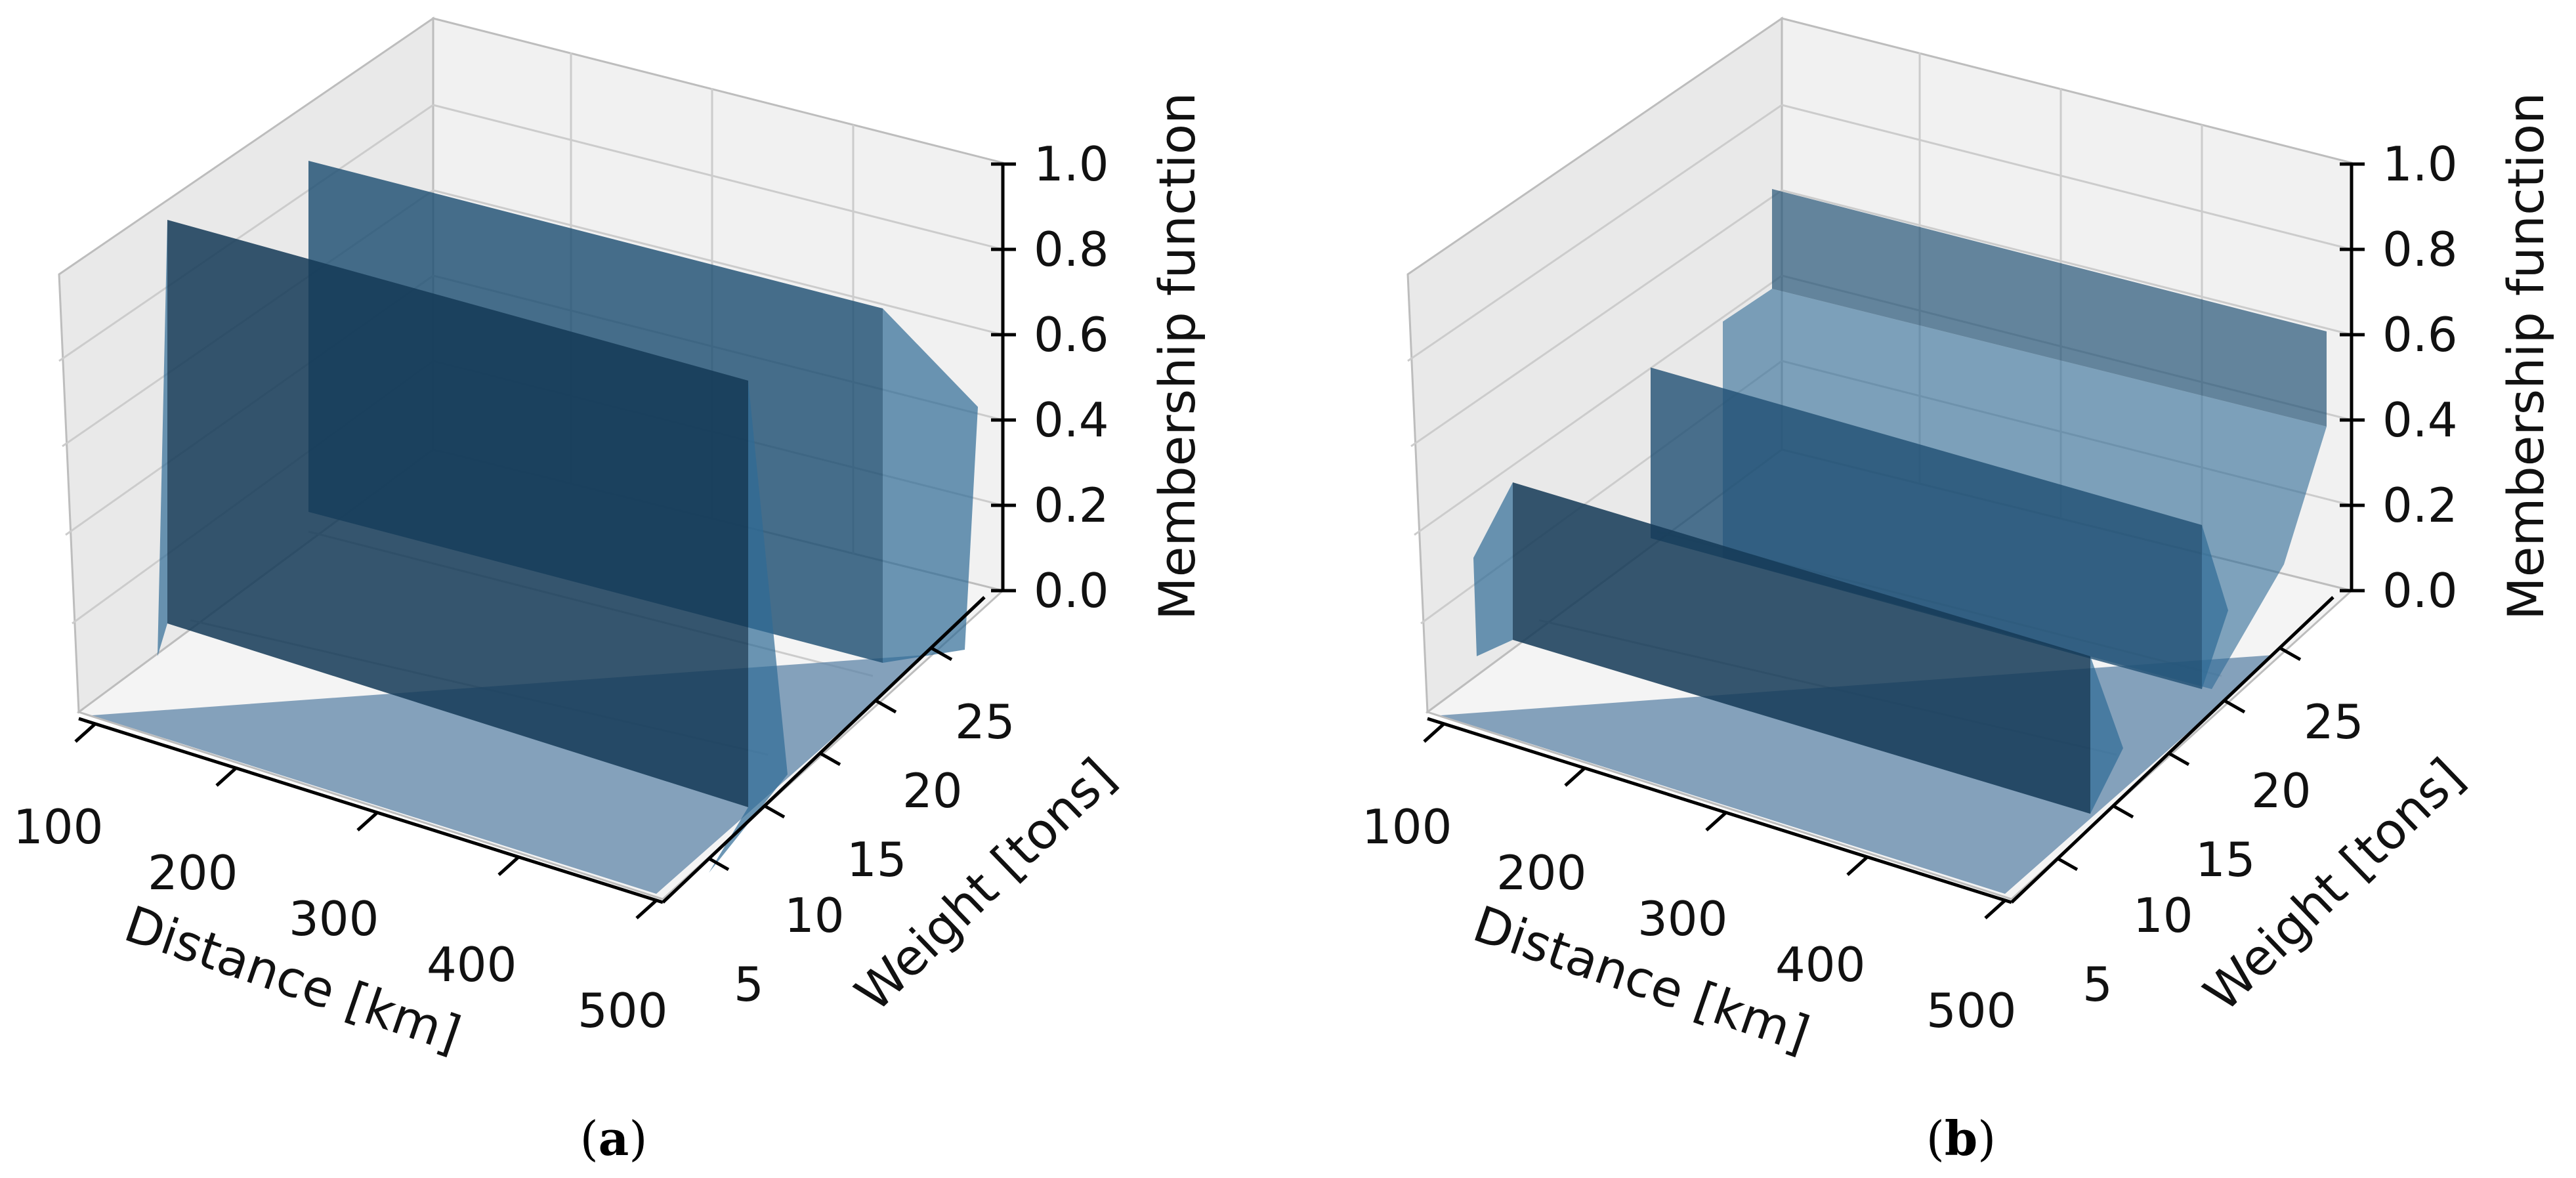  What do you see at coordinates (930, 486) in the screenshot?
I see `surface-rear-slope` at bounding box center [930, 486].